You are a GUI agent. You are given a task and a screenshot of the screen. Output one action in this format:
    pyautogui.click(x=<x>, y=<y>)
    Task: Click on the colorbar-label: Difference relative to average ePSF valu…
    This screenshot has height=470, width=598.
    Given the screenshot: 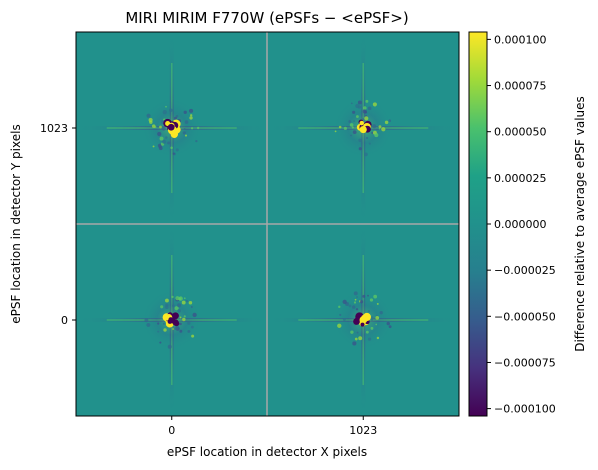 What is the action you would take?
    pyautogui.click(x=580, y=224)
    